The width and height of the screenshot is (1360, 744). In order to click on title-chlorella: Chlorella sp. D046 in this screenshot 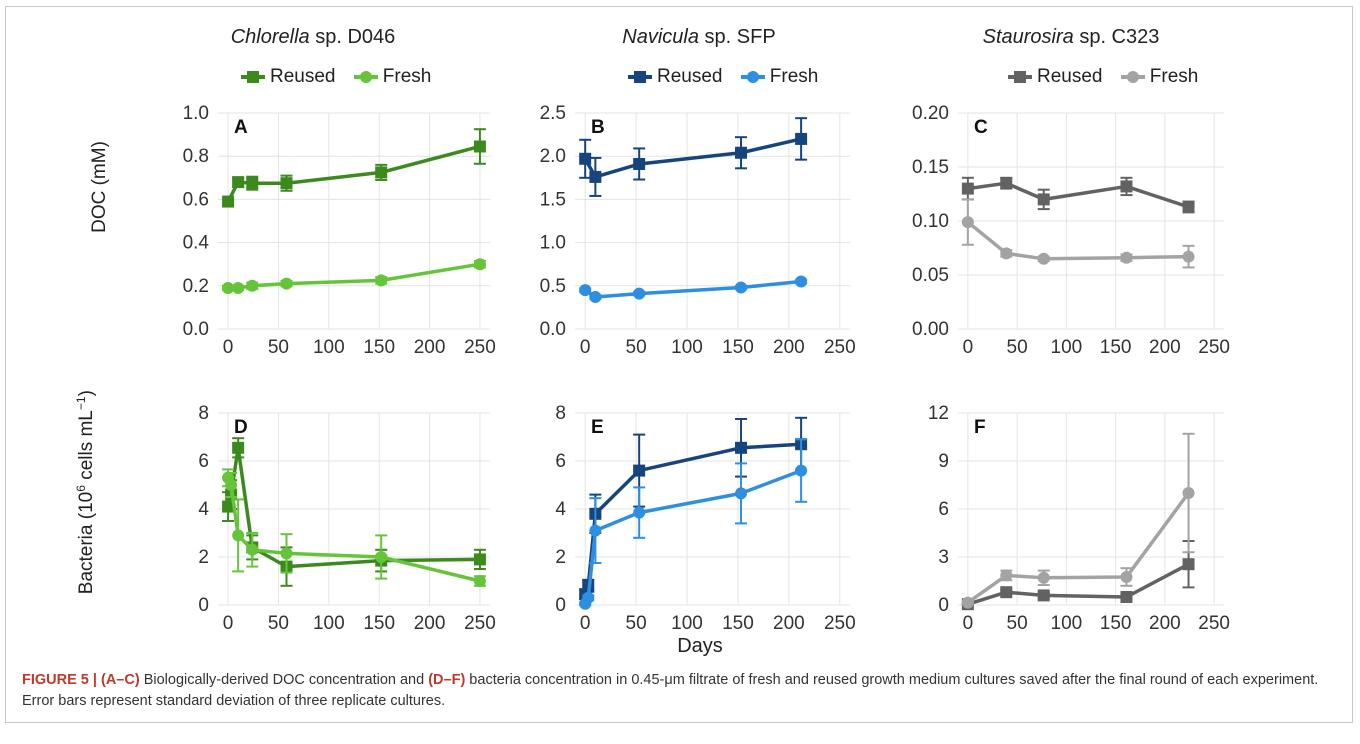, I will do `click(313, 37)`.